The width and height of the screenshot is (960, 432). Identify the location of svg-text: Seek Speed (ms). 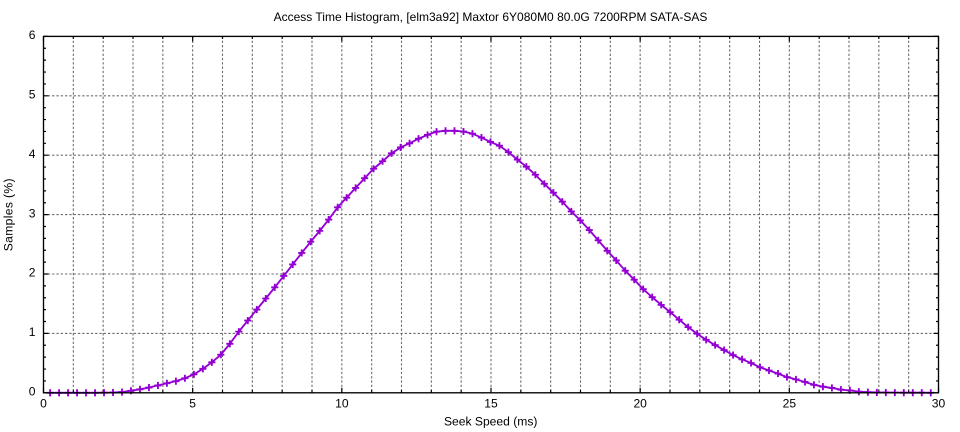
(490, 422).